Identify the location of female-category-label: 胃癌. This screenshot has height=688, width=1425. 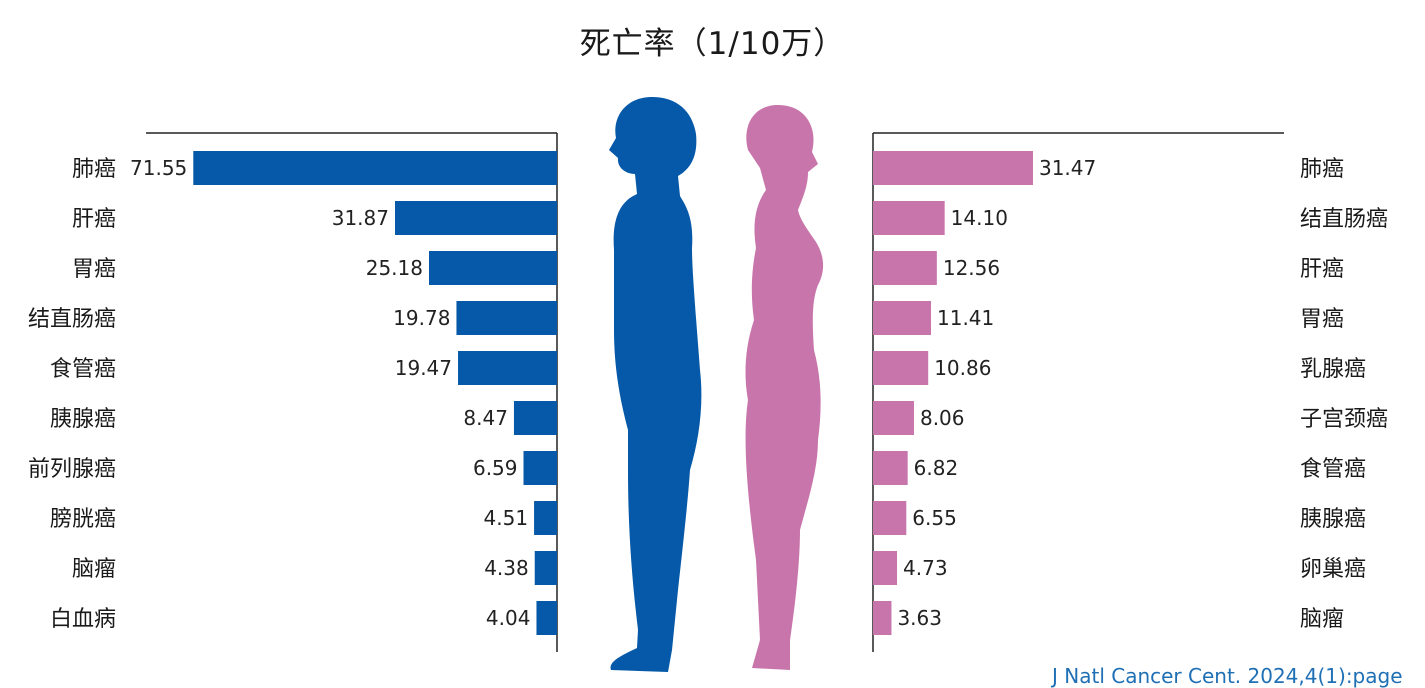
(1322, 319).